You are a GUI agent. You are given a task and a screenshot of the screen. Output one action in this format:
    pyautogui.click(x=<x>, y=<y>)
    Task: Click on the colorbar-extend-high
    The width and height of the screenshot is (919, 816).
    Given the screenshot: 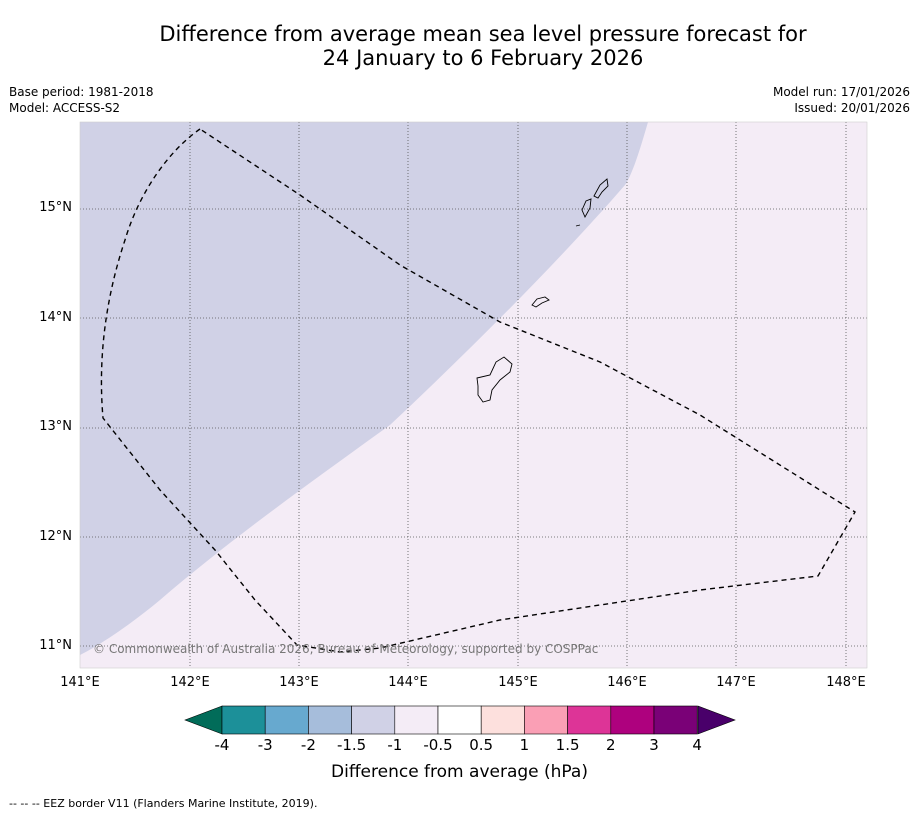 What is the action you would take?
    pyautogui.click(x=716, y=720)
    